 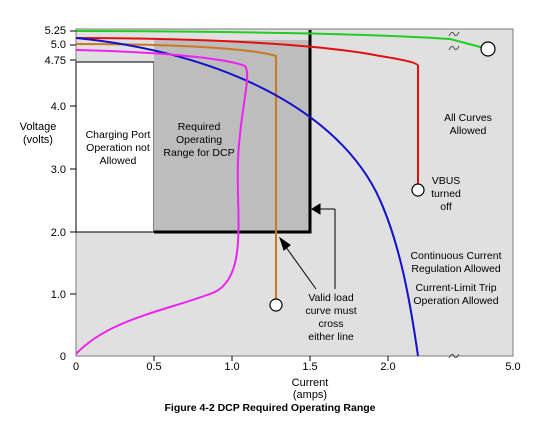 I want to click on y-axis-label-line1: Voltage, so click(x=38, y=127).